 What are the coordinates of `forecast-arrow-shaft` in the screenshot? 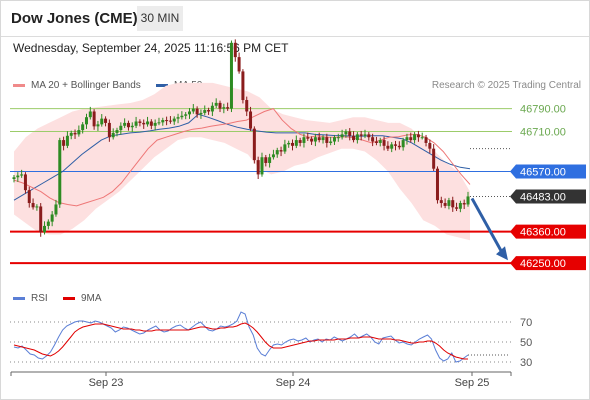 It's located at (487, 226).